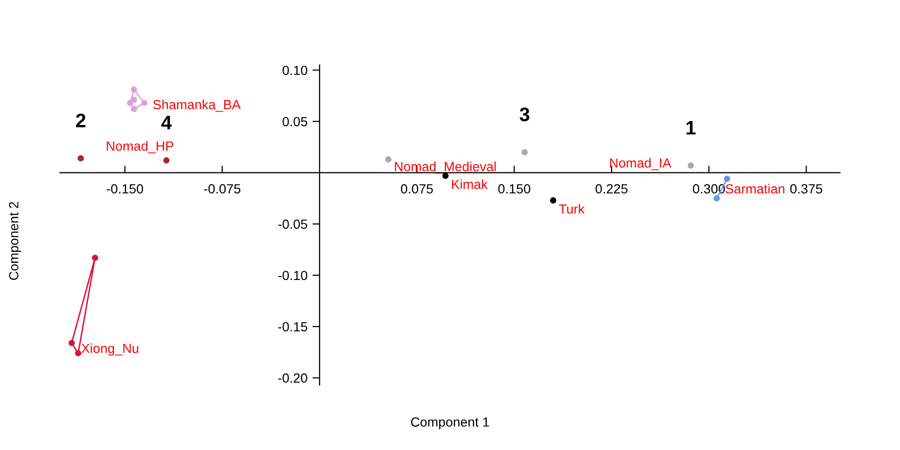 This screenshot has width=900, height=450. Describe the element at coordinates (450, 423) in the screenshot. I see `x-axis-title: Component 1` at that location.